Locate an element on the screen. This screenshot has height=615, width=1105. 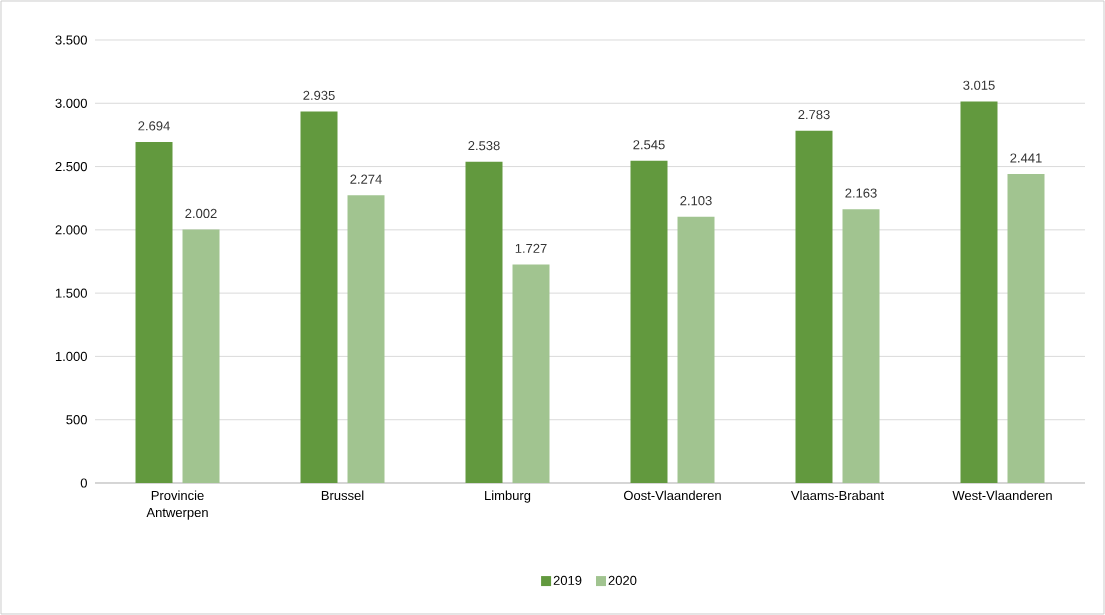
x-tick-label: Oost-Vlaanderen is located at coordinates (672, 495).